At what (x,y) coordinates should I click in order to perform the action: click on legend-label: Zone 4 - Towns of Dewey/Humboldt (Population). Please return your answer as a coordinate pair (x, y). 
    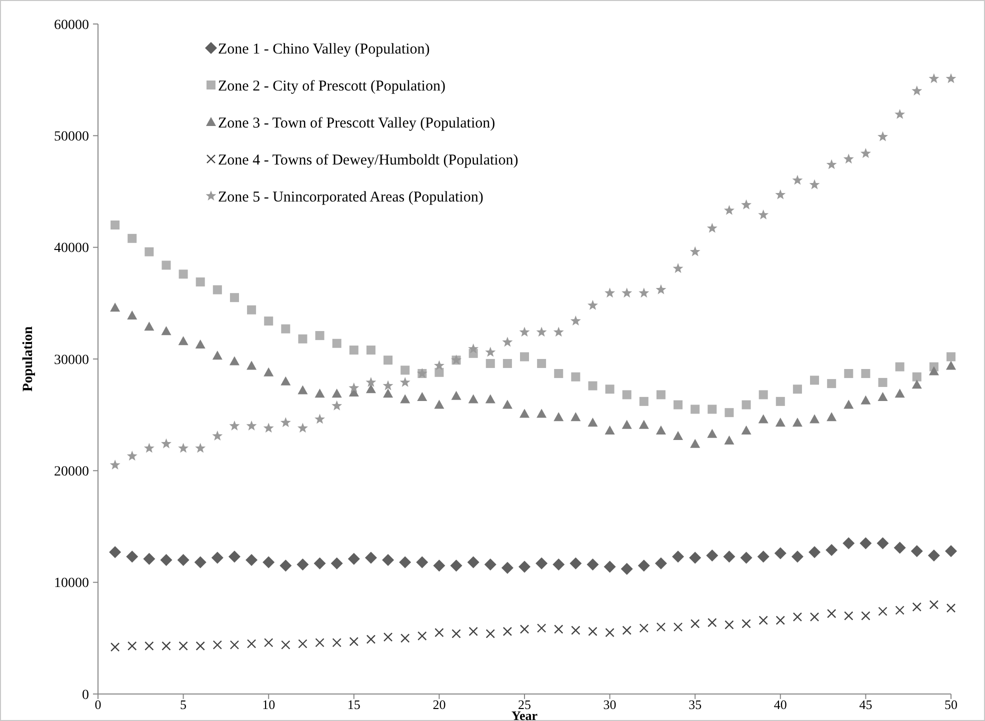
    Looking at the image, I should click on (368, 160).